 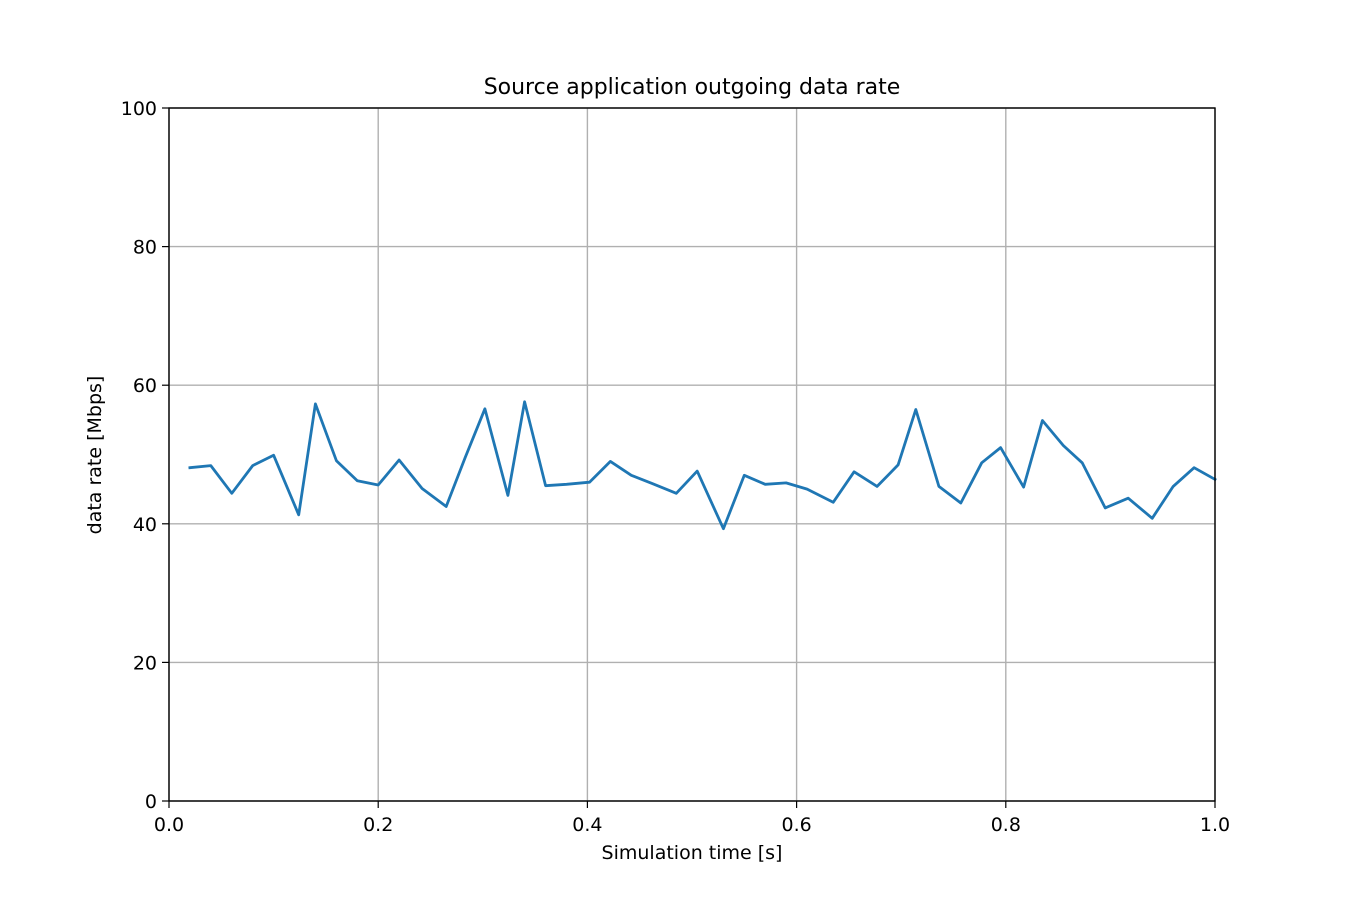 I want to click on y-tick-label: 100, so click(x=139, y=109).